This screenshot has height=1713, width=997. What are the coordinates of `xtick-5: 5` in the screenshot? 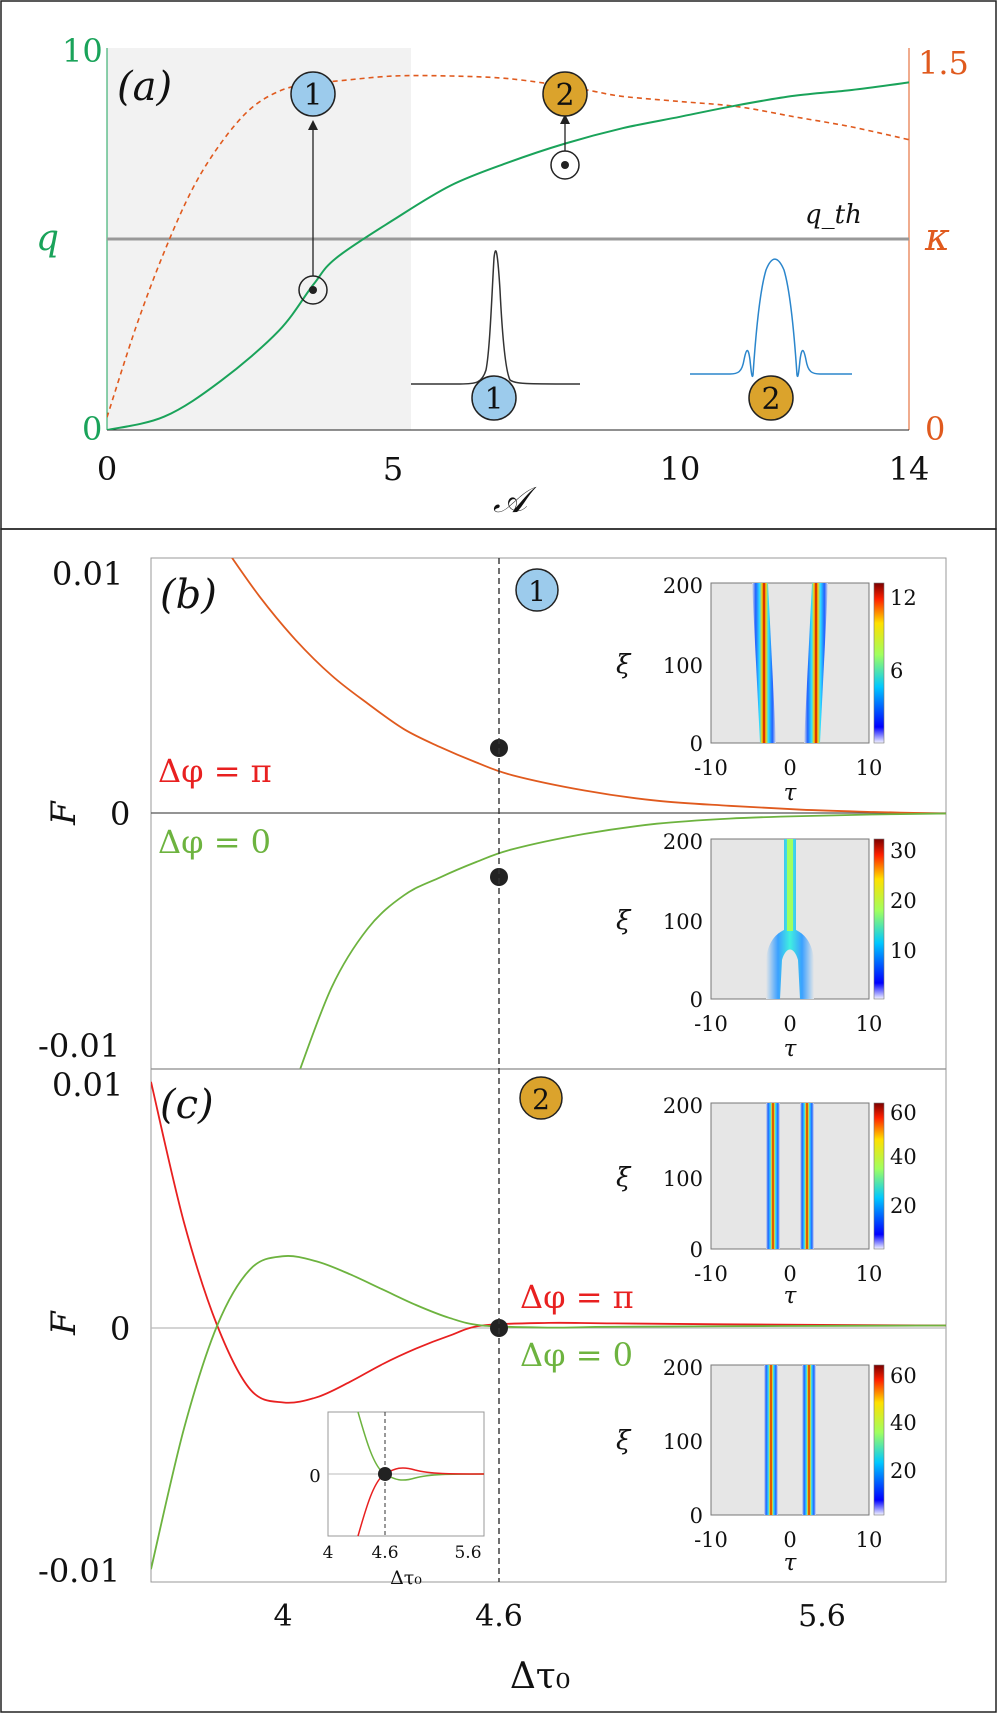 It's located at (393, 469).